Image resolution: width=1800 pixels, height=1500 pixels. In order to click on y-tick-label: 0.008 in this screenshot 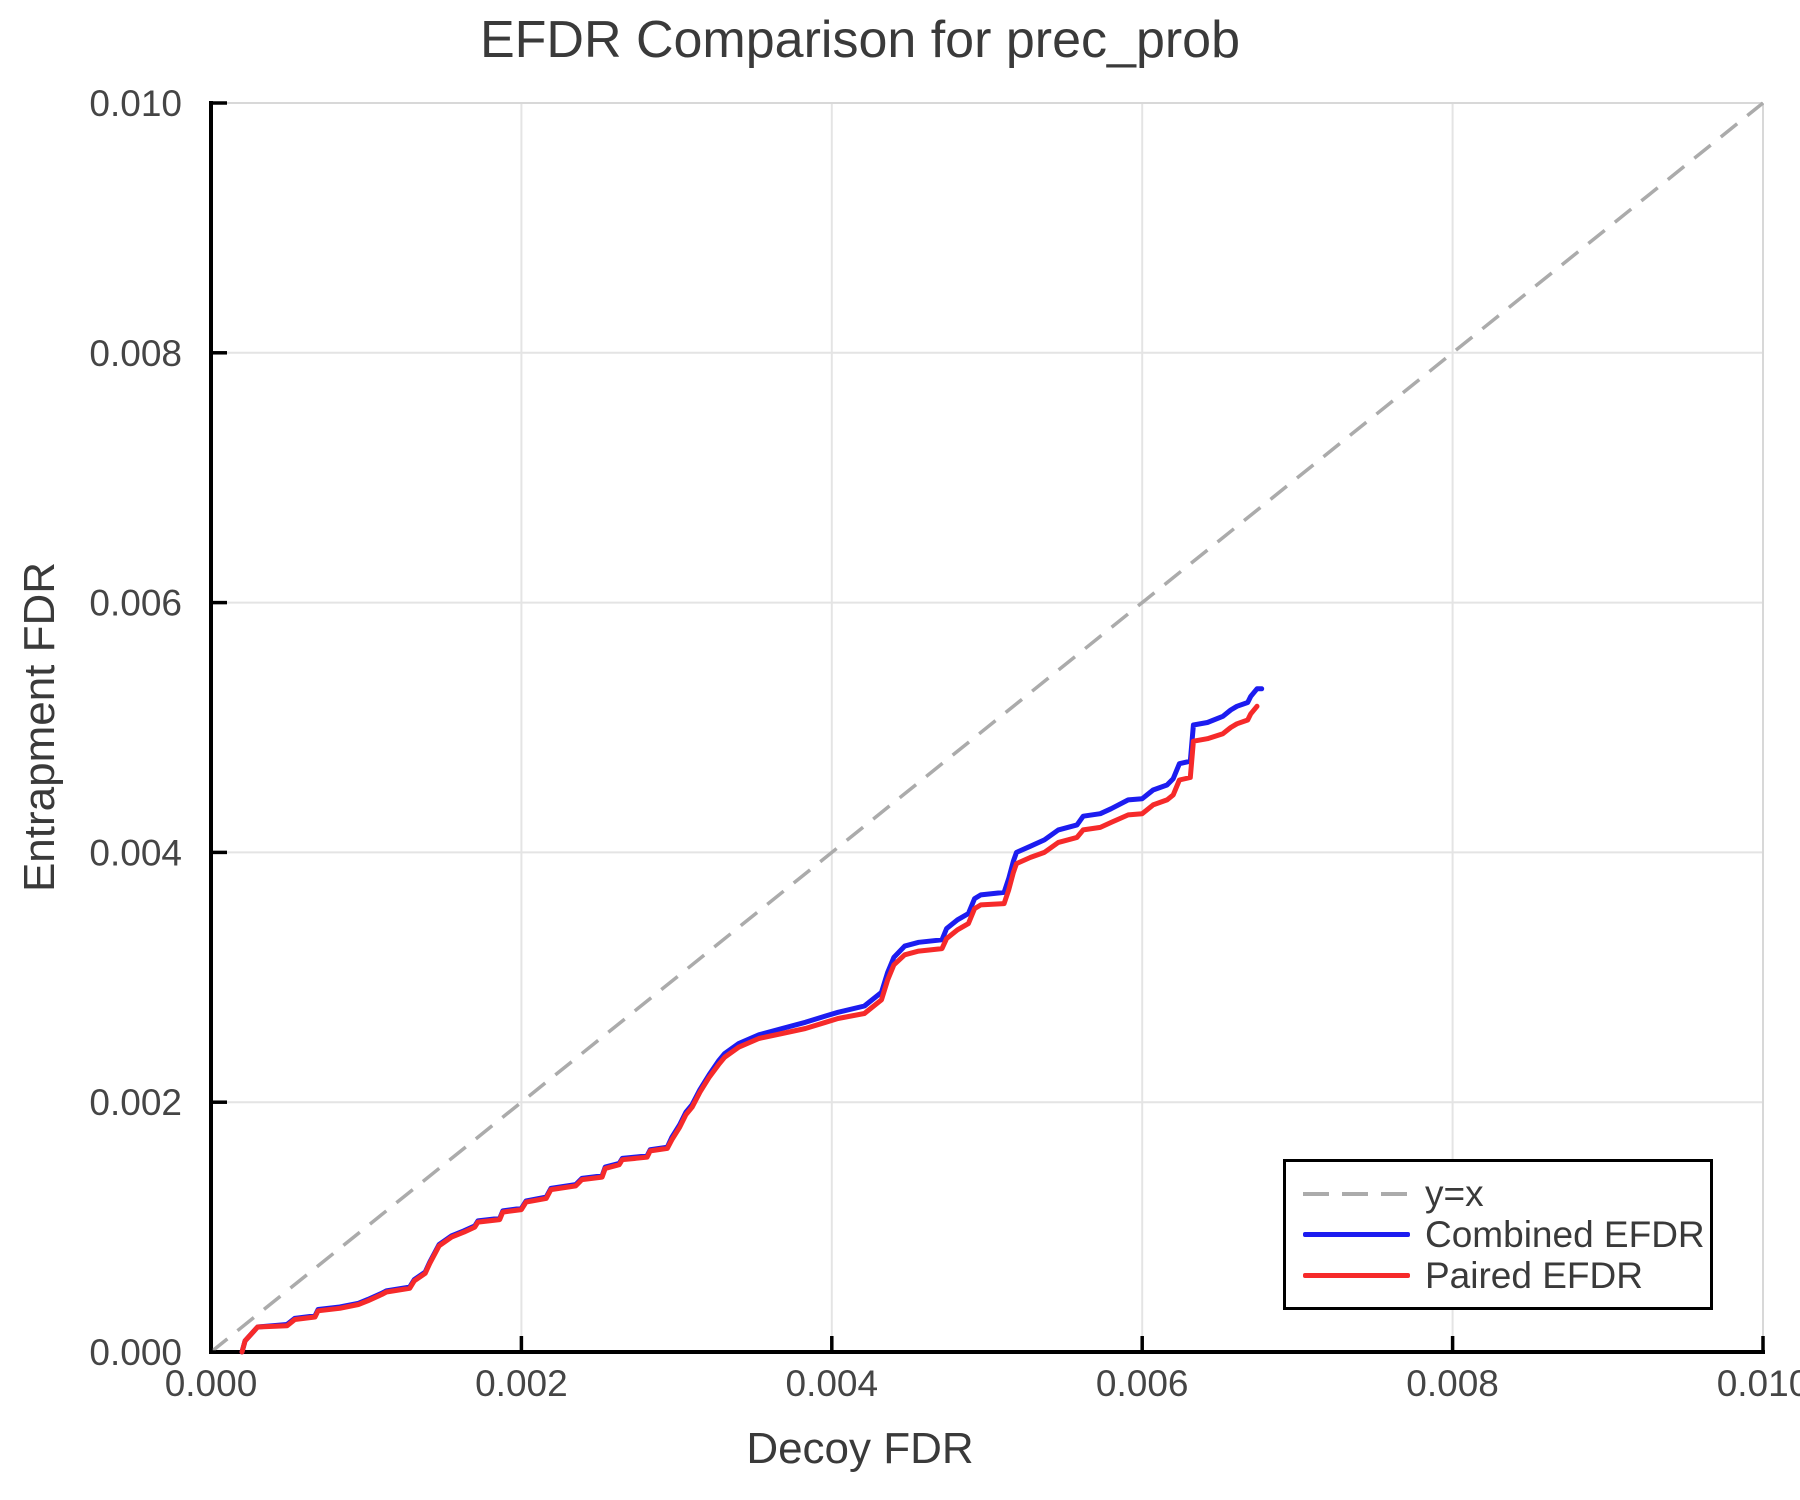, I will do `click(135, 353)`.